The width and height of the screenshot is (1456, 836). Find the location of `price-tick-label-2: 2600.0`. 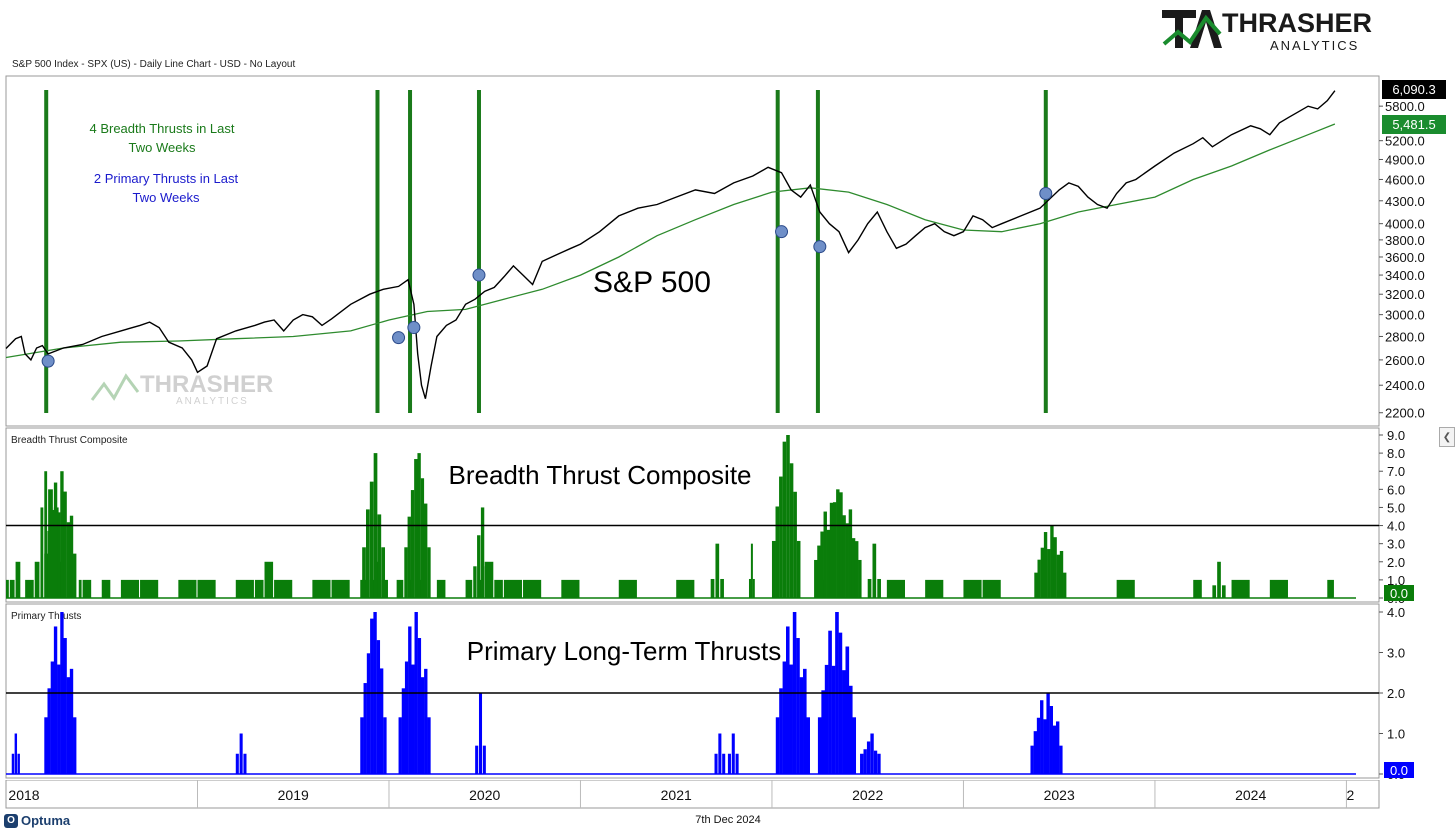

price-tick-label-2: 2600.0 is located at coordinates (1405, 360).